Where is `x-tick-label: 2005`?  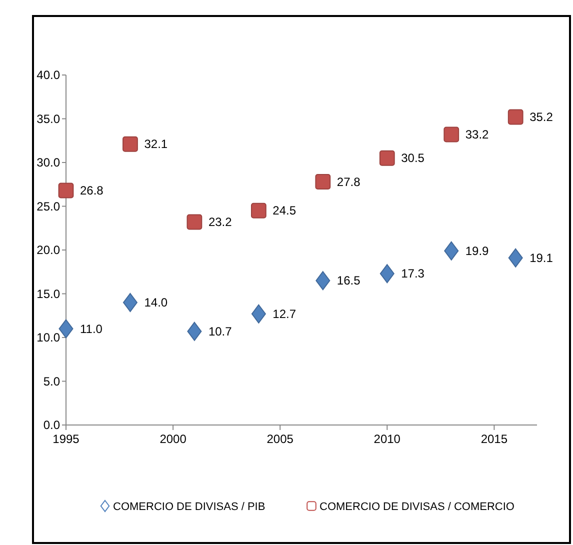 x-tick-label: 2005 is located at coordinates (280, 439).